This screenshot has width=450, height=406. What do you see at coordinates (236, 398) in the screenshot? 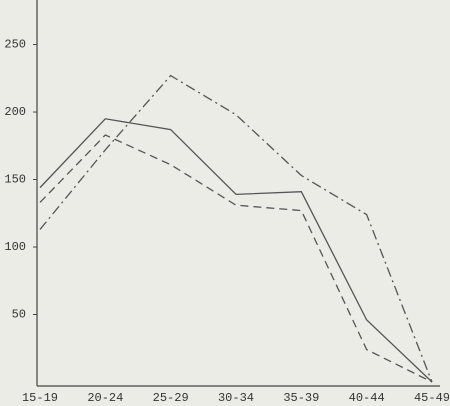
I see `x-tick-label: 30-34` at bounding box center [236, 398].